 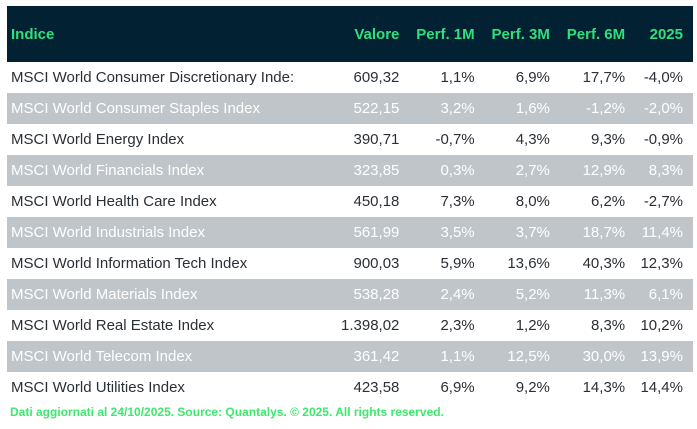 What do you see at coordinates (604, 263) in the screenshot?
I see `perf-6m-cell: 40,3%` at bounding box center [604, 263].